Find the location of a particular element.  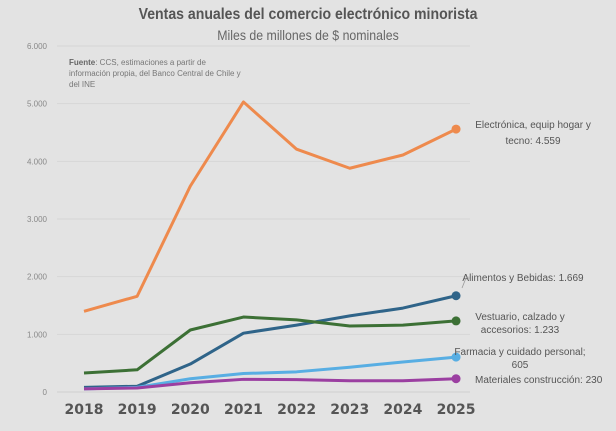

series-label: Electrónica, equip hogar y is located at coordinates (533, 125).